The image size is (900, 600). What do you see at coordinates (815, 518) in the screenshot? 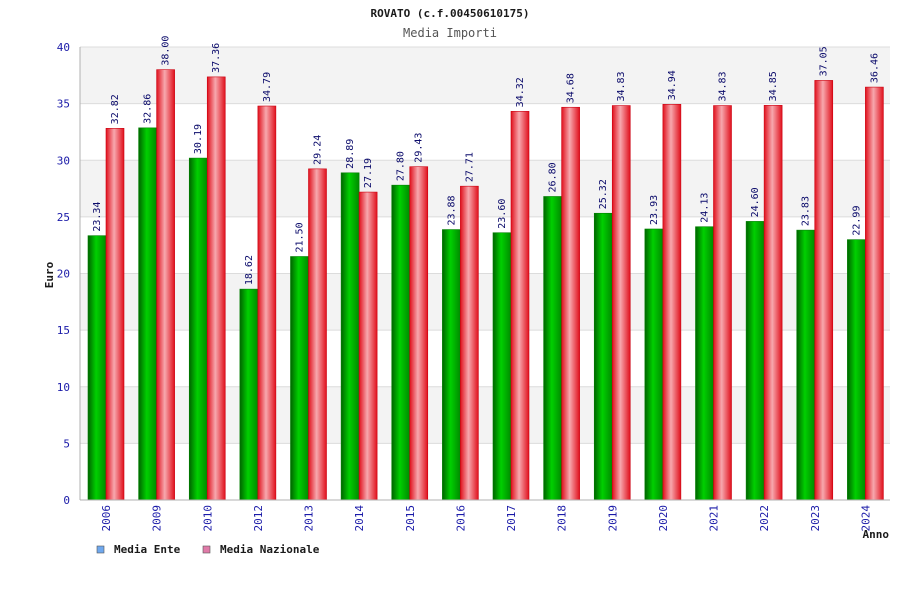
I see `x-tick-label: 2023` at bounding box center [815, 518].